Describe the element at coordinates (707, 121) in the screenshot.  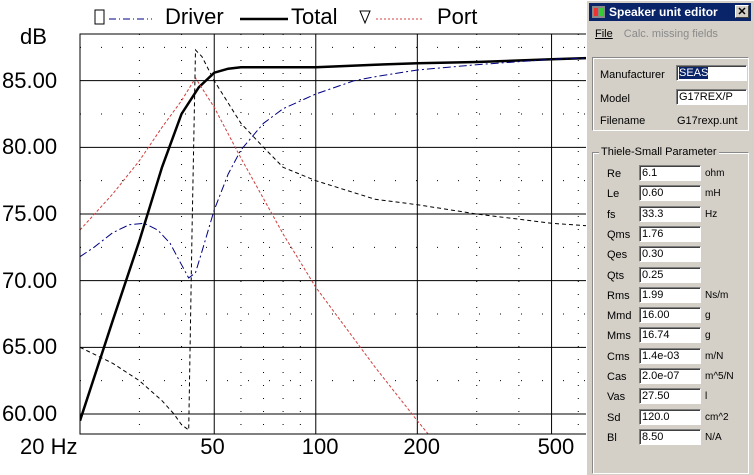
I see `filename-value: G17rexp.unt` at that location.